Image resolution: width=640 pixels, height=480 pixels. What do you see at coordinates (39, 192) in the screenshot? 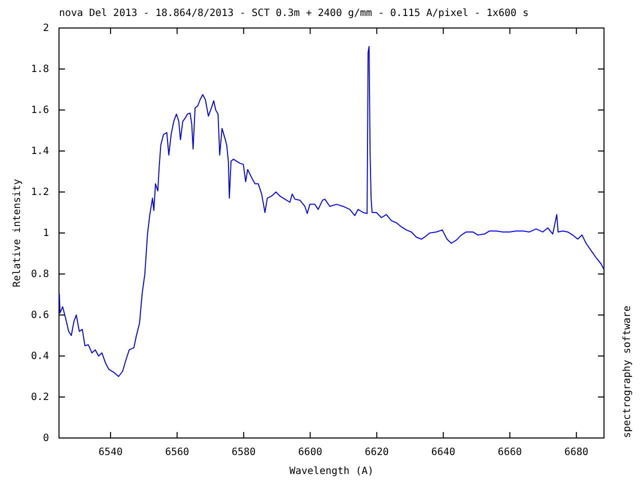
I see `y-tick-label: 1.2` at bounding box center [39, 192].